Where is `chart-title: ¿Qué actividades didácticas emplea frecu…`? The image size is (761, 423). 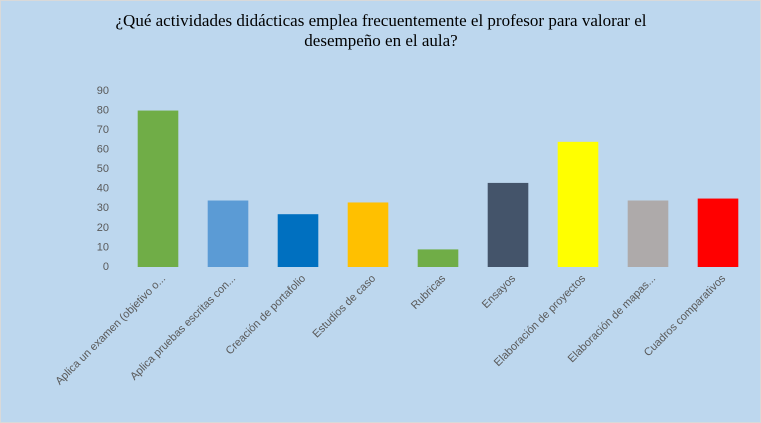 chart-title: ¿Qué actividades didácticas emplea frecu… is located at coordinates (381, 30).